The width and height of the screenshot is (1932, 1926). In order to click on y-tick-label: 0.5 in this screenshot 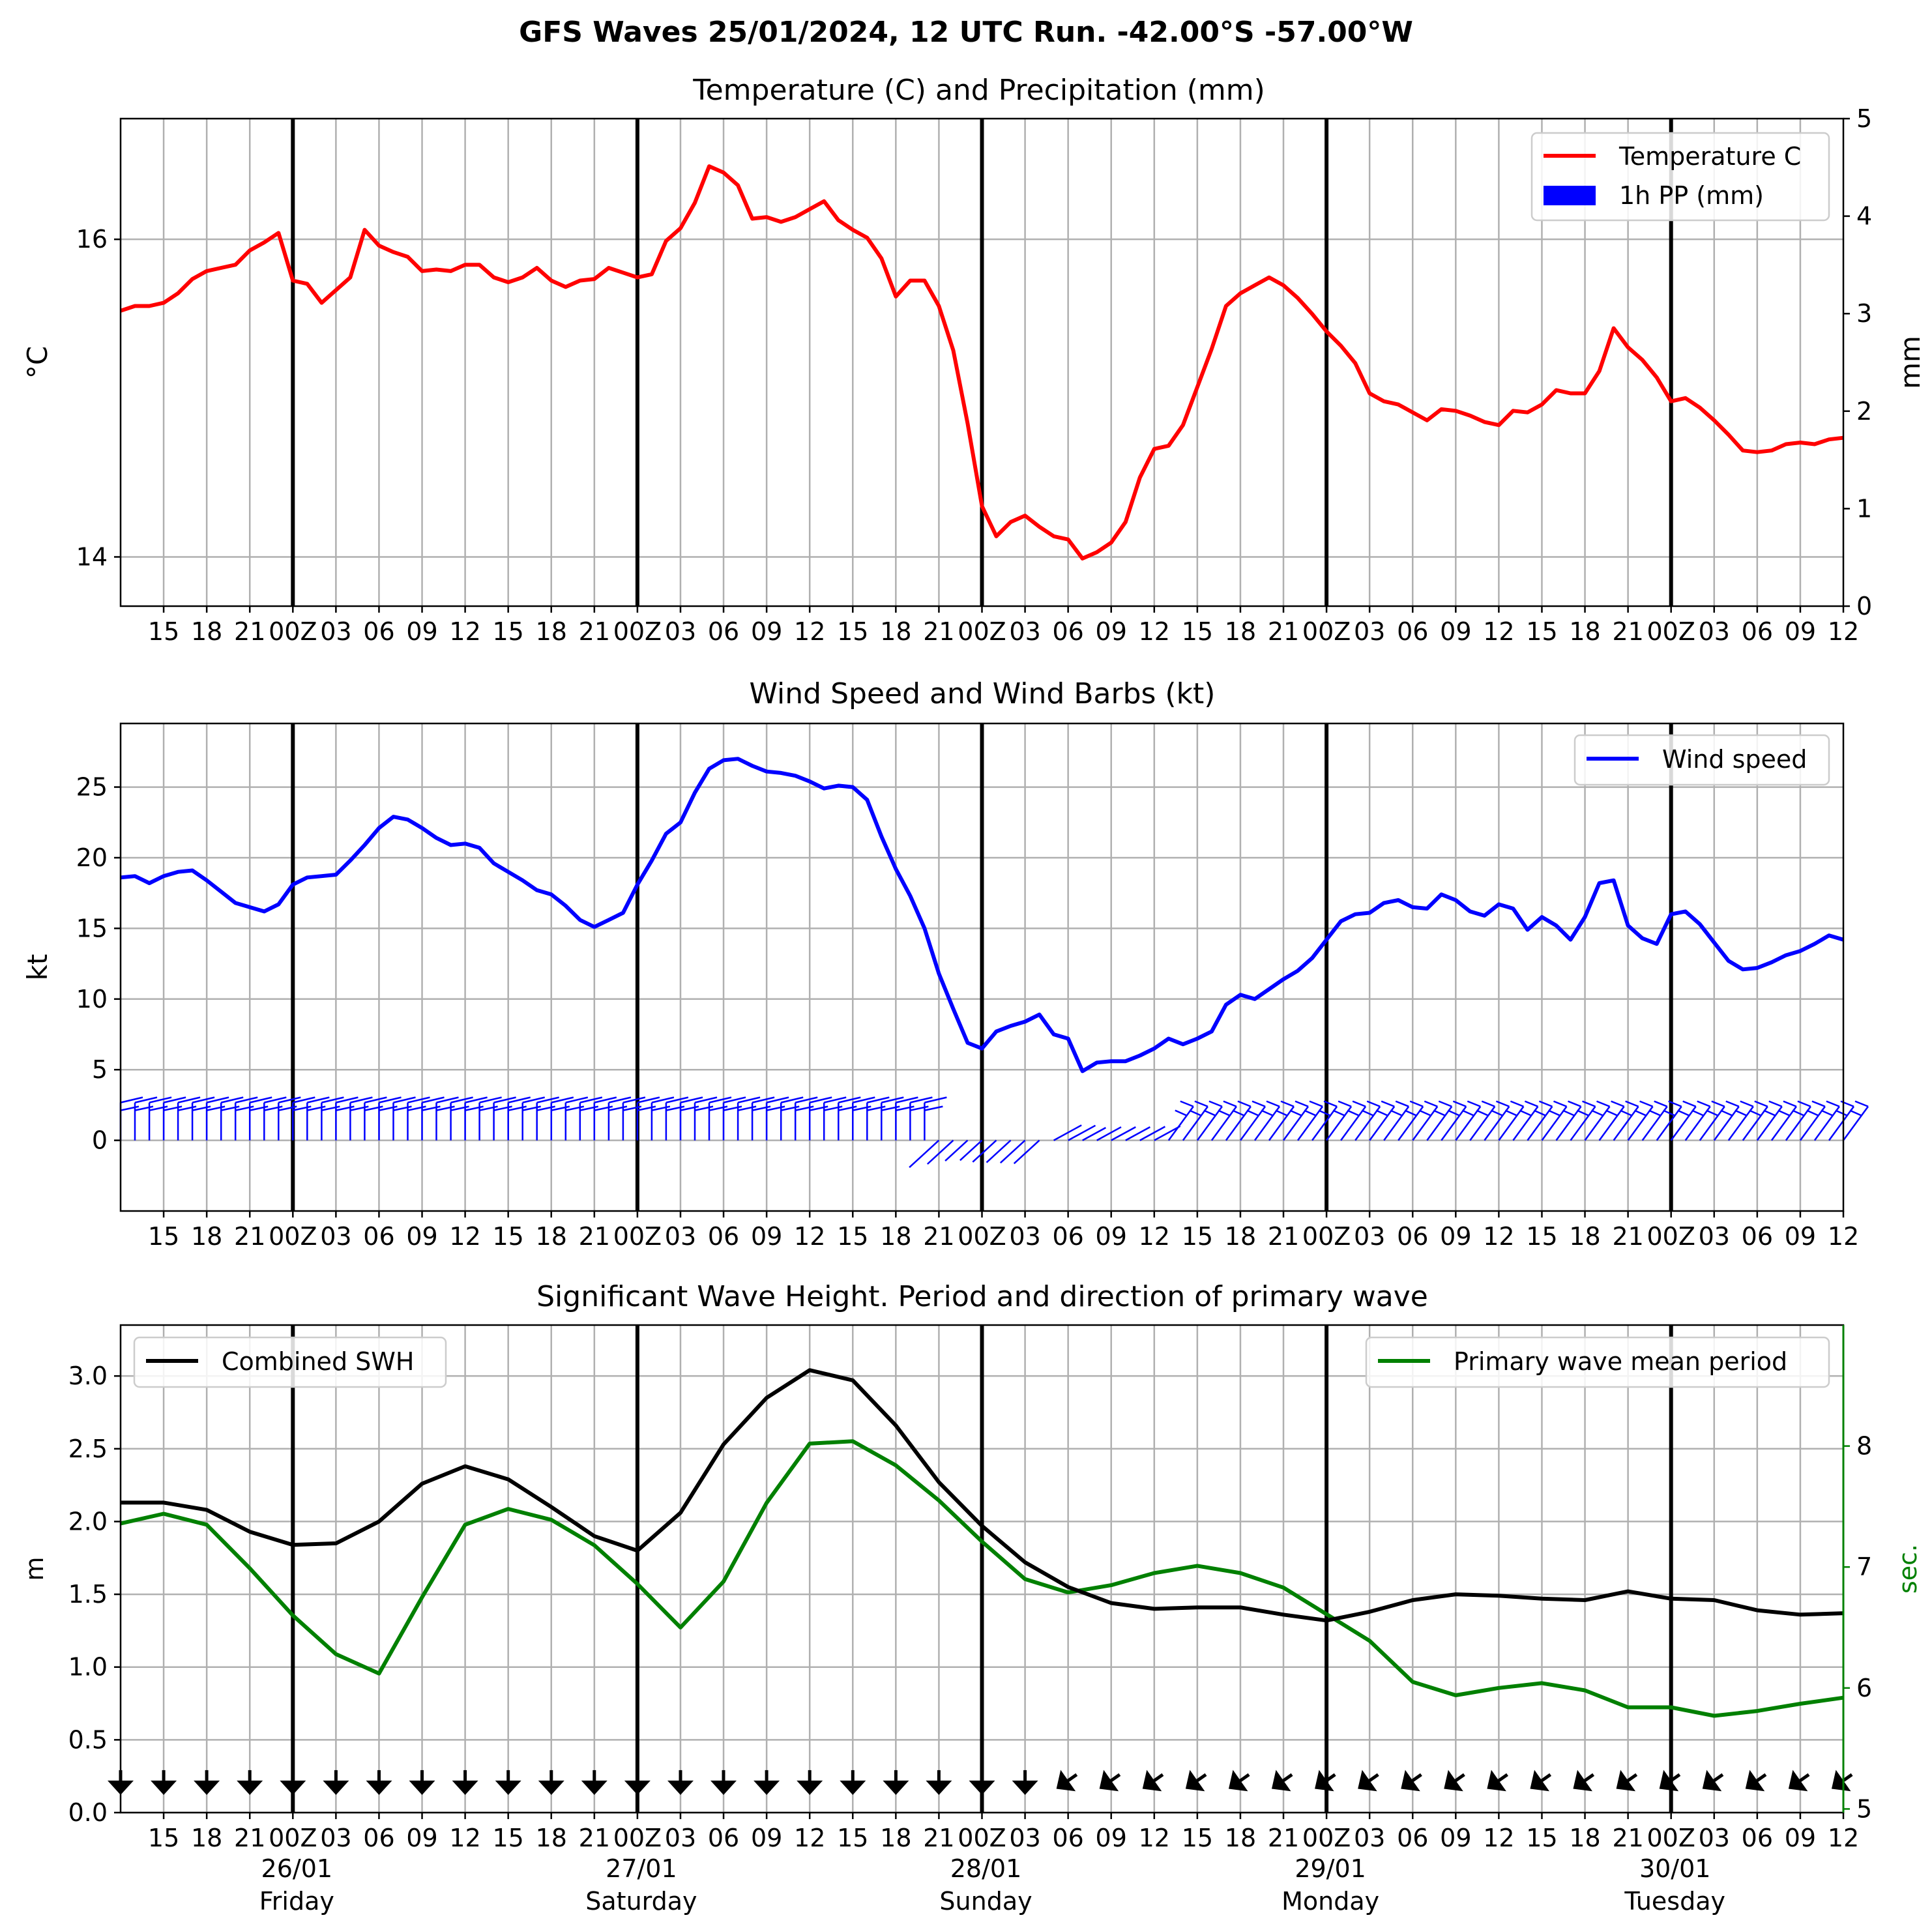, I will do `click(88, 1739)`.